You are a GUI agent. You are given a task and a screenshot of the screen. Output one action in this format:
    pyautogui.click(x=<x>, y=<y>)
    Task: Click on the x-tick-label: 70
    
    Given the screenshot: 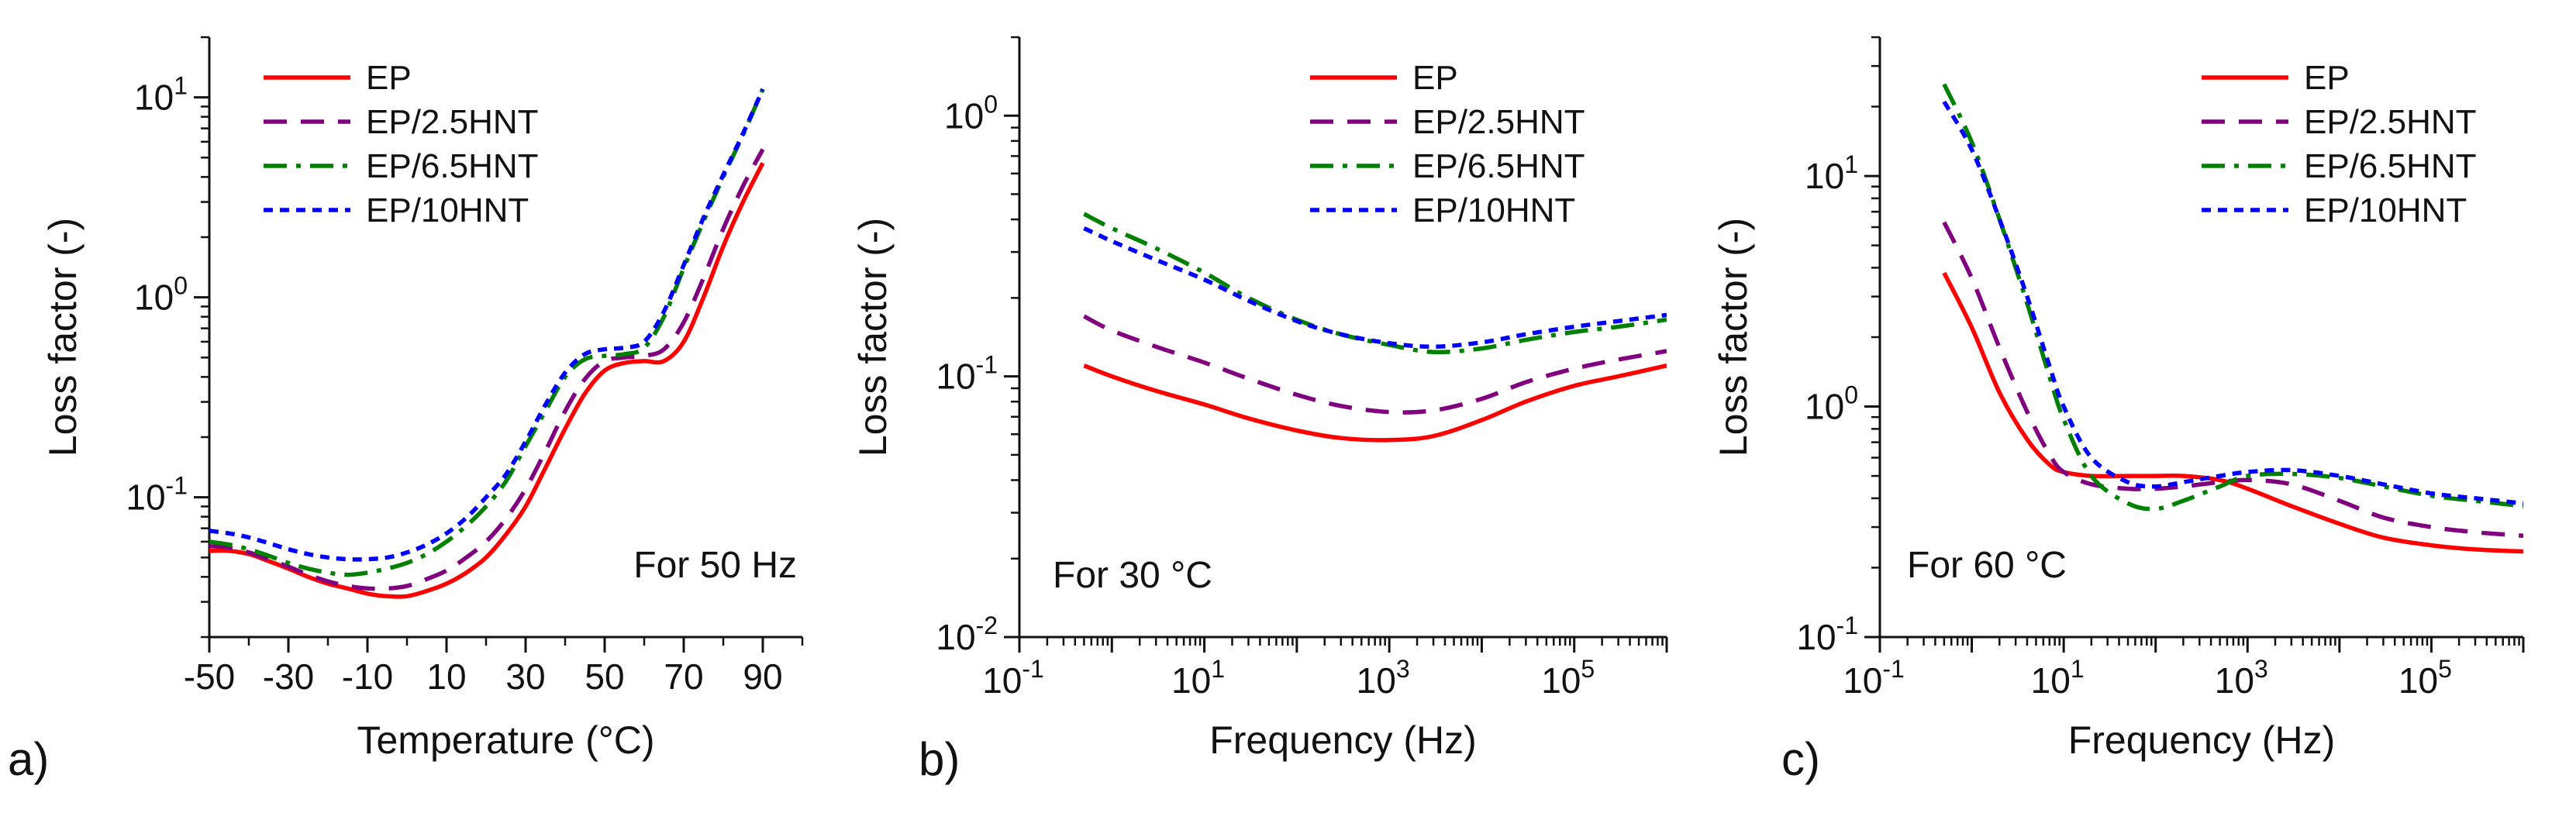 What is the action you would take?
    pyautogui.click(x=683, y=676)
    